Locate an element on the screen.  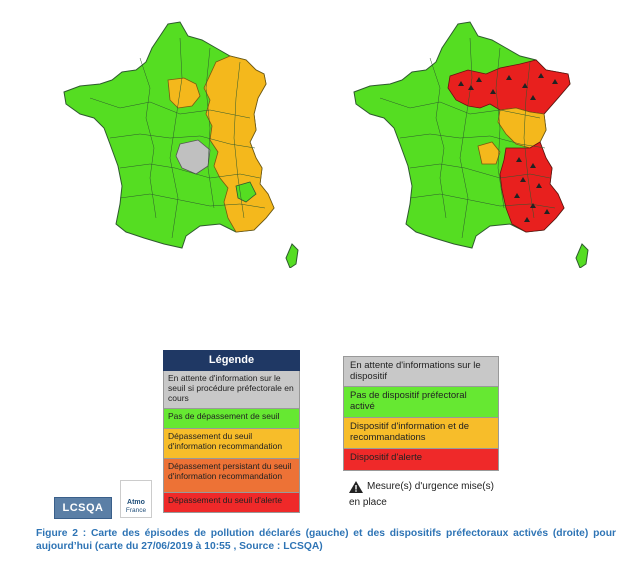
corsica-right is located at coordinates (582, 255).